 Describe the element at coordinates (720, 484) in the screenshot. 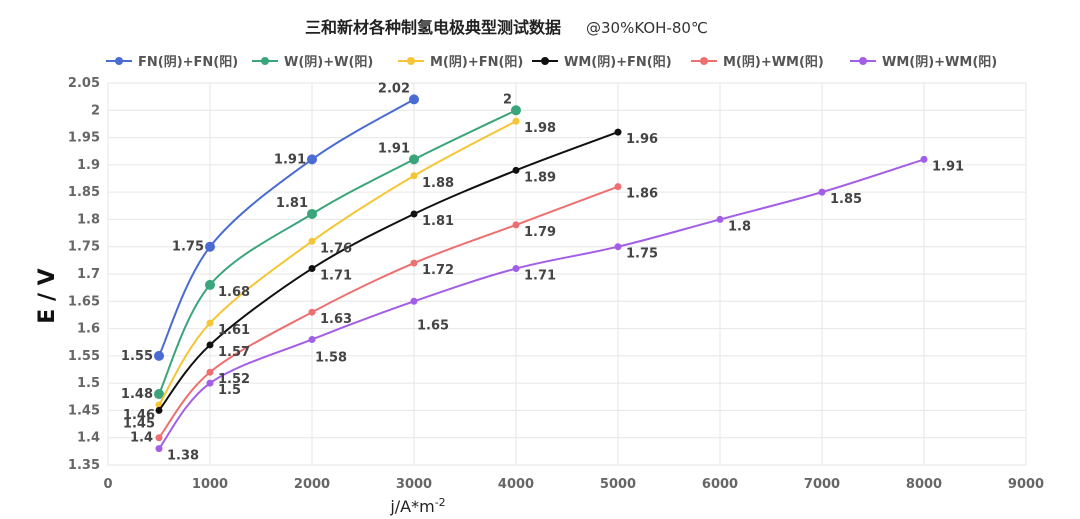

I see `x-tick-label: 6000` at that location.